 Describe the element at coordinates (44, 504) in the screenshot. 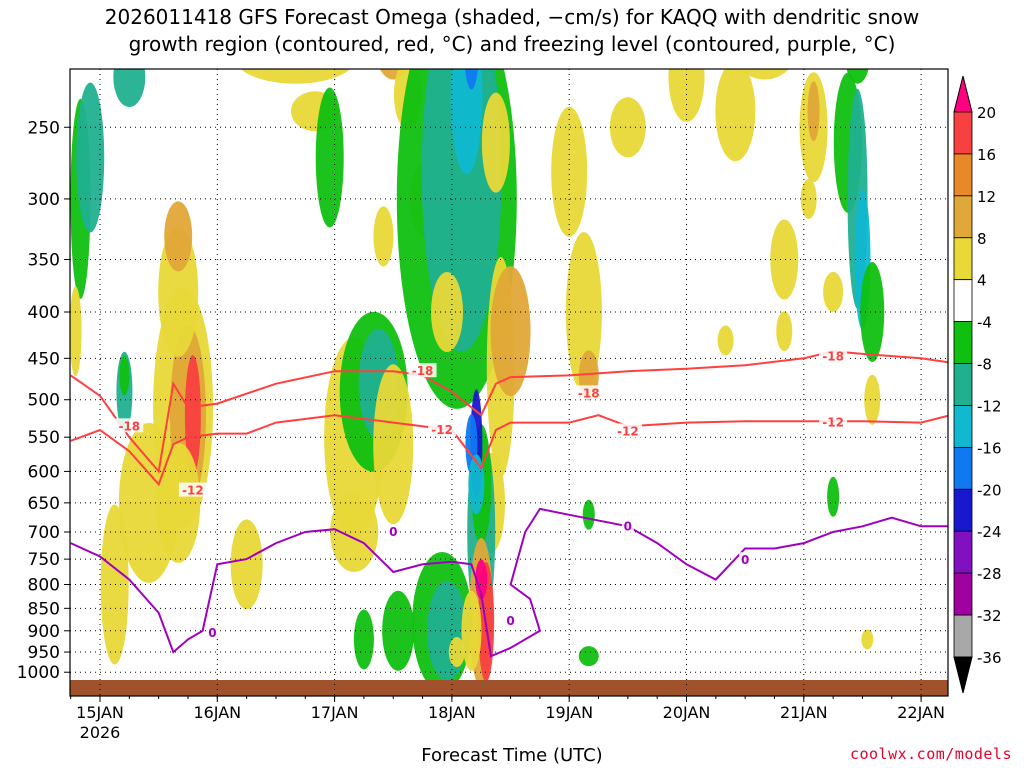

I see `y-tick-label: 650` at that location.